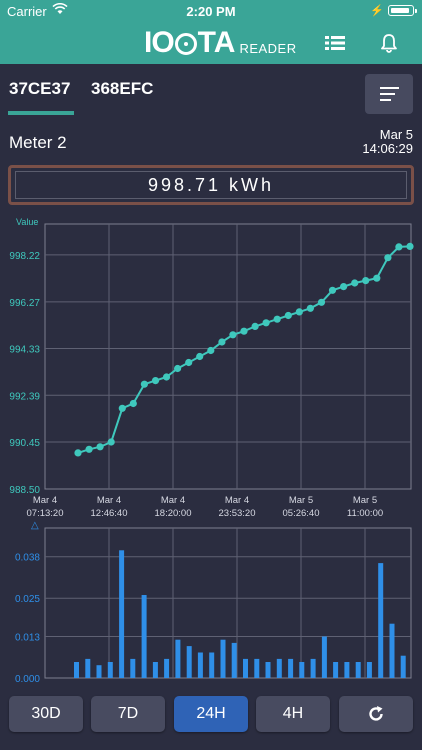  What do you see at coordinates (185, 44) in the screenshot?
I see `logo-meter-icon` at bounding box center [185, 44].